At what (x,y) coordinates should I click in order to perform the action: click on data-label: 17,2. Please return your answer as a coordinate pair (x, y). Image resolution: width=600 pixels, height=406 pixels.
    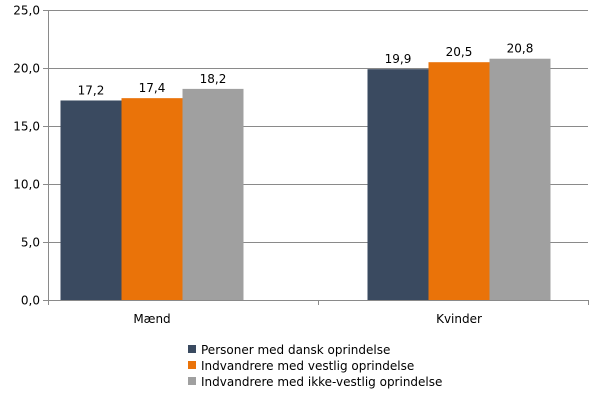
    Looking at the image, I should click on (91, 90).